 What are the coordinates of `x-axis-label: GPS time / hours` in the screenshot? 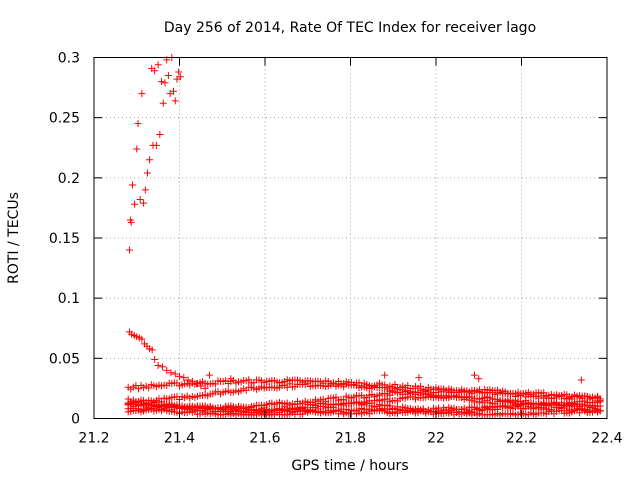 It's located at (349, 466).